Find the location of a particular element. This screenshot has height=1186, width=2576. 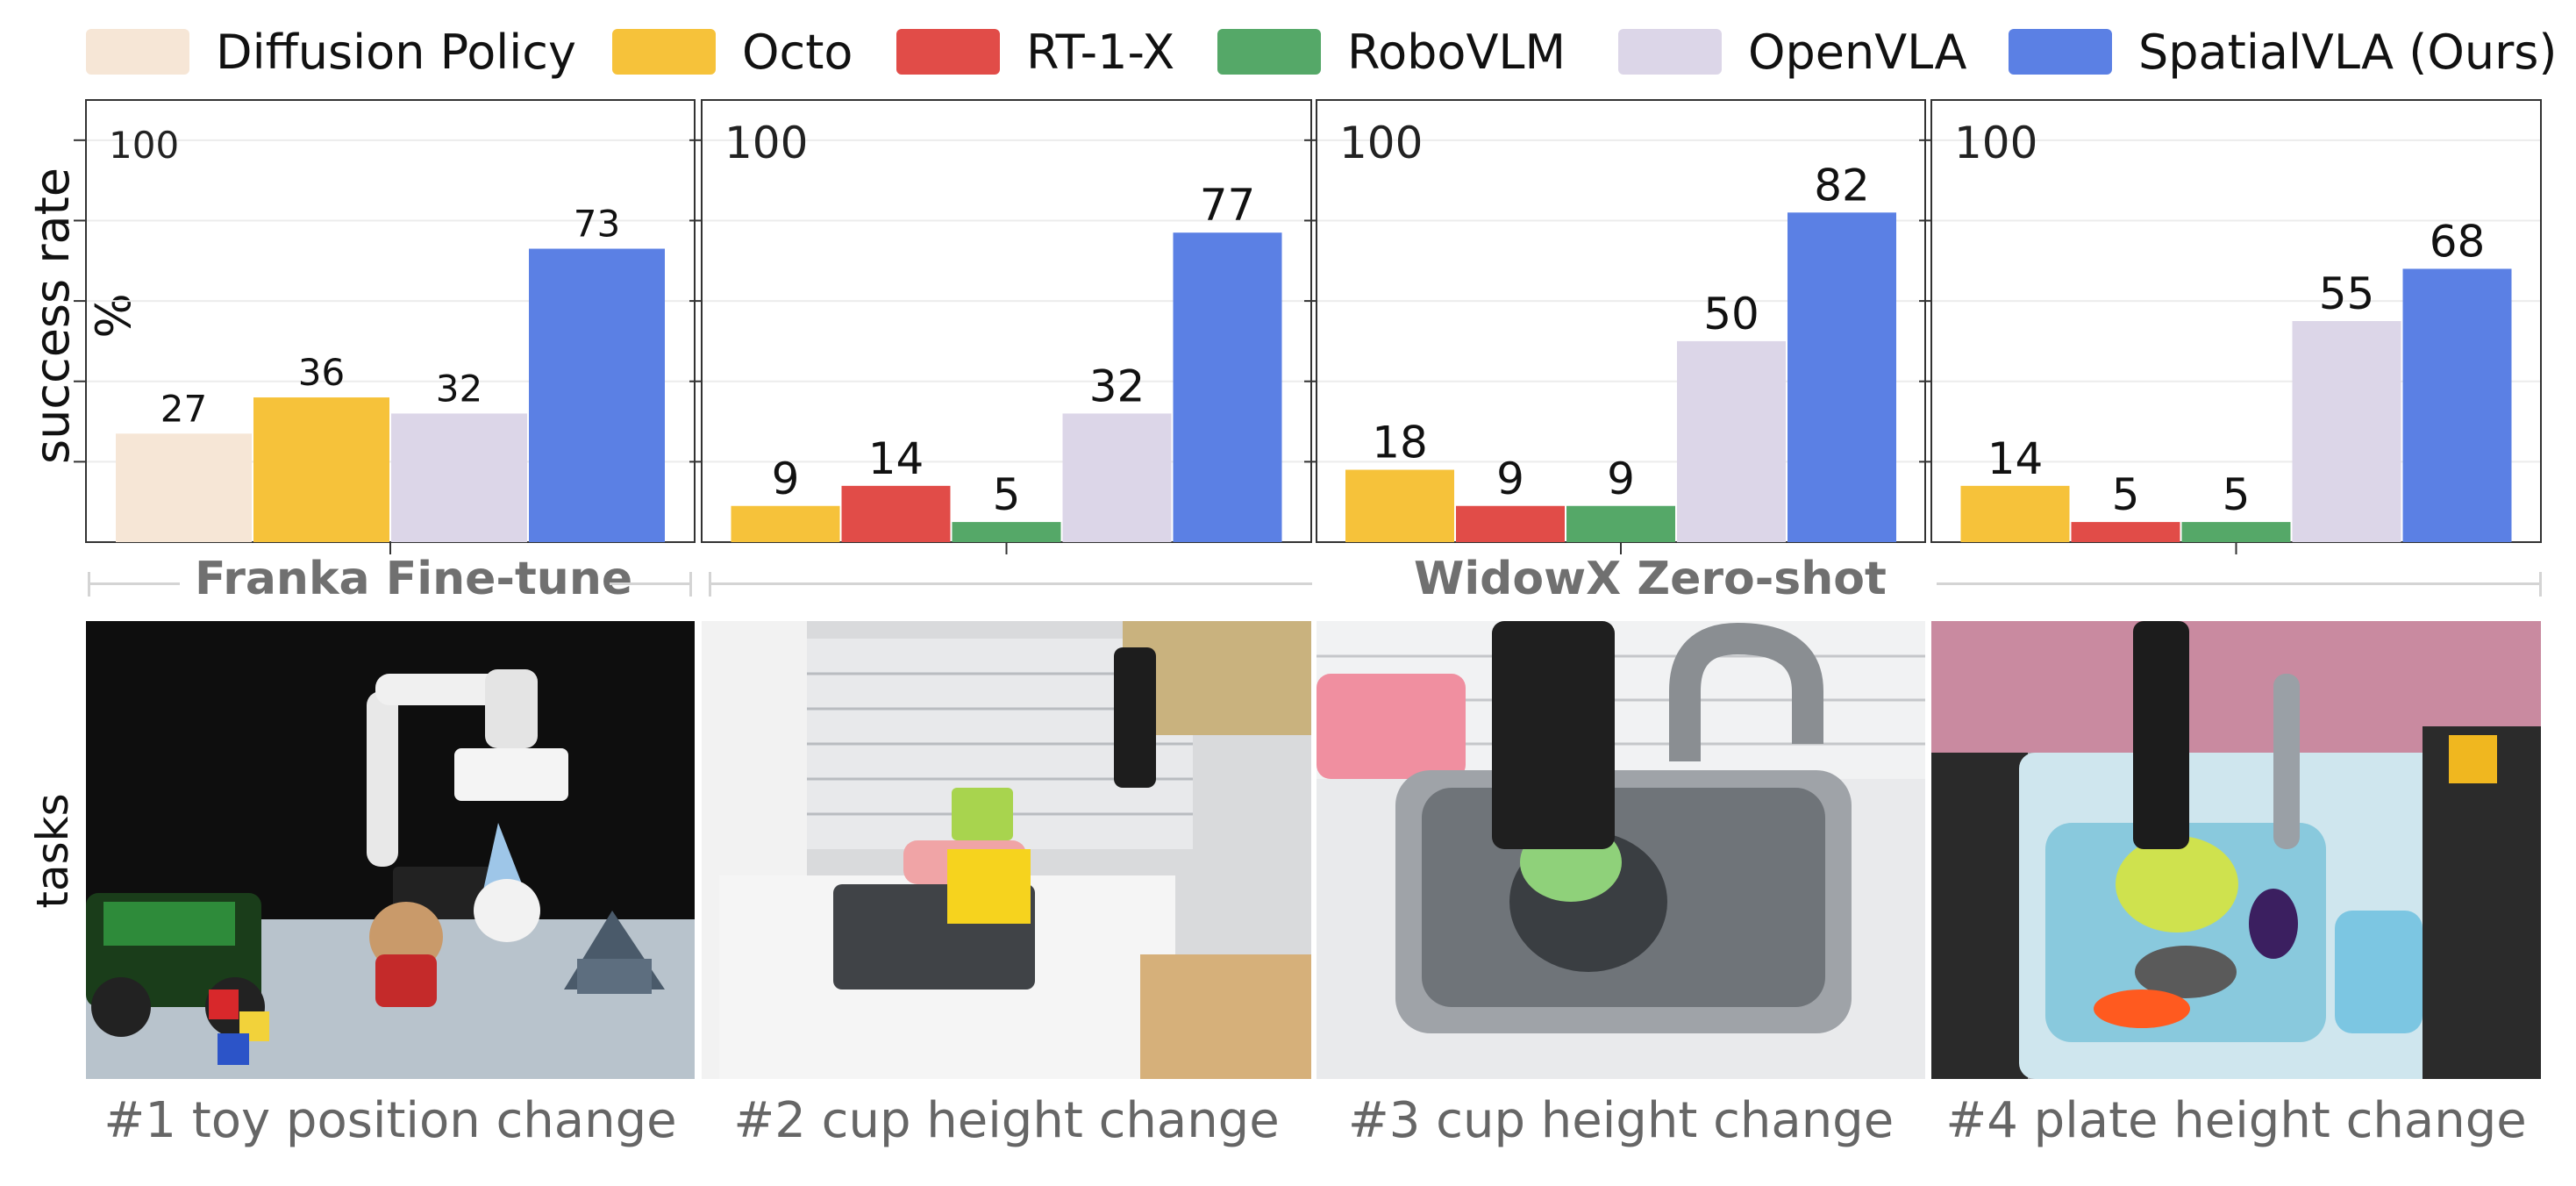

franka-toy-scene-image is located at coordinates (391, 850).